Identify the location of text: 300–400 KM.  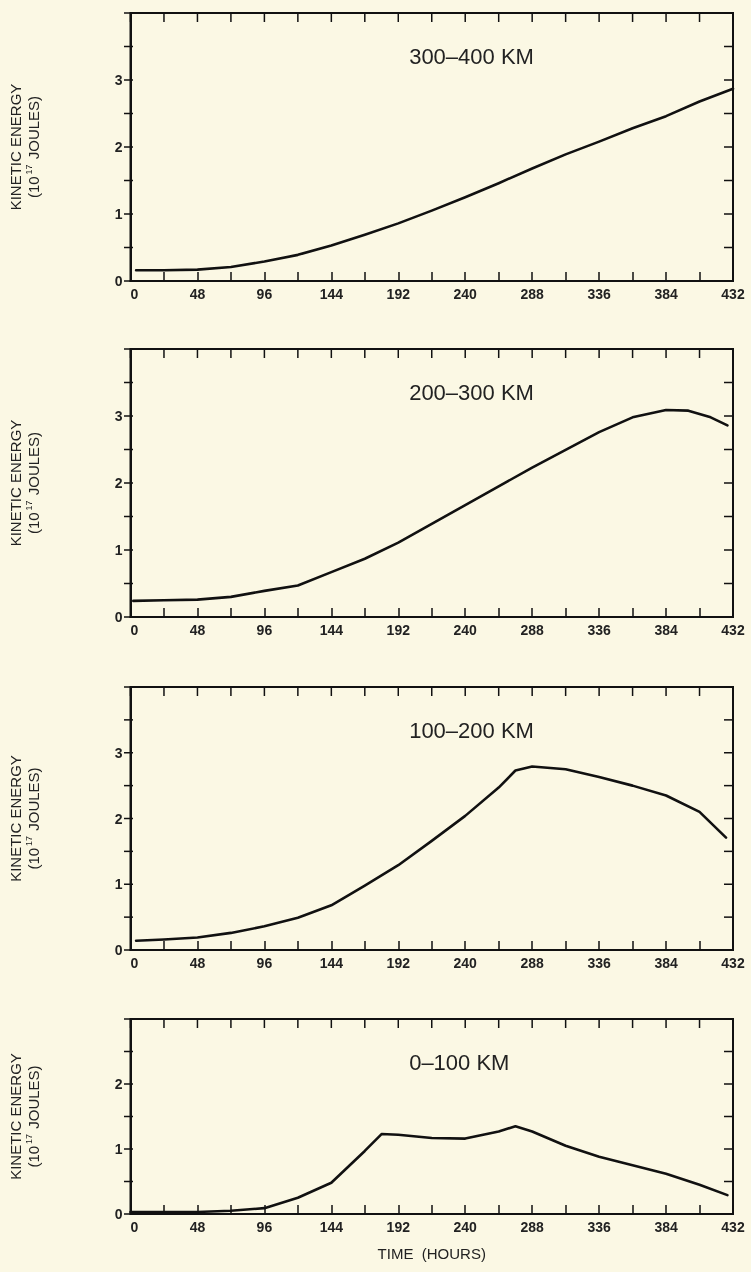
(471, 56).